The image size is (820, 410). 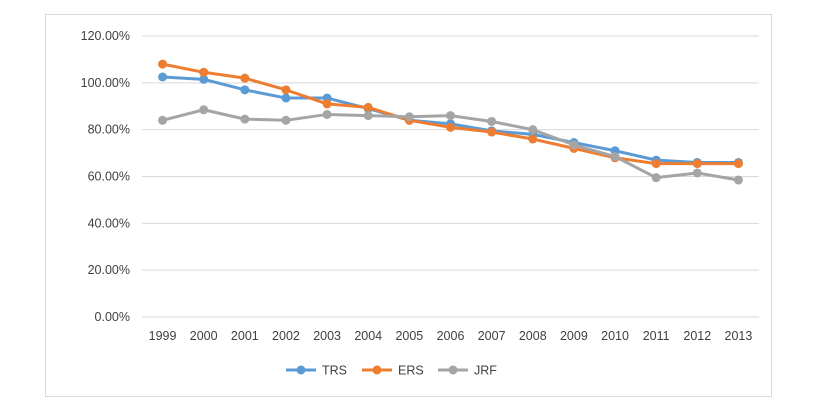 What do you see at coordinates (453, 370) in the screenshot?
I see `legend-marker-jrf` at bounding box center [453, 370].